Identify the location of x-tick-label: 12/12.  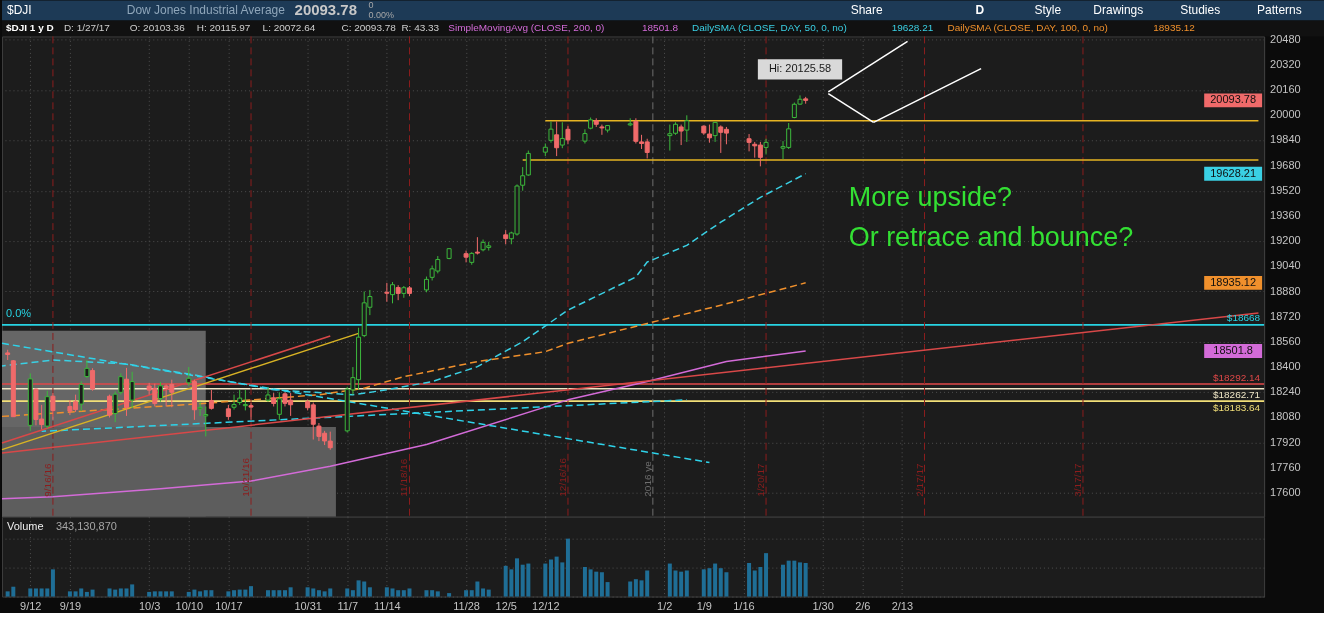
(546, 606).